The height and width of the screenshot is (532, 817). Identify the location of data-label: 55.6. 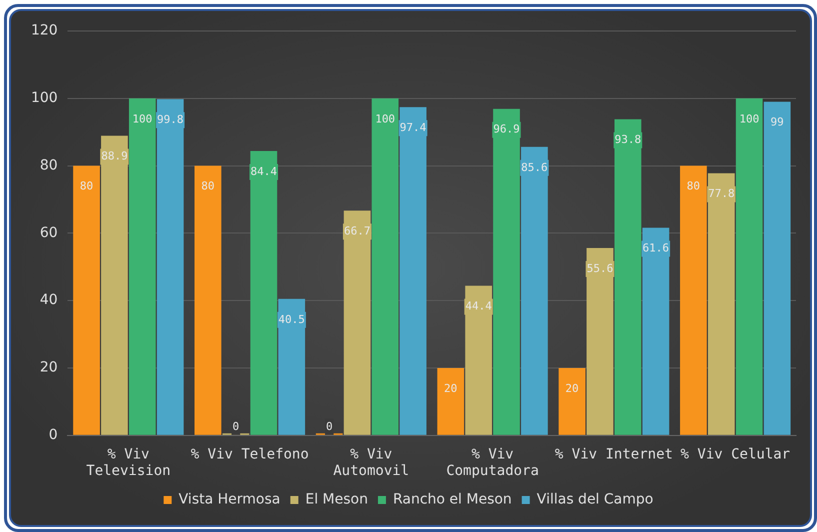
(600, 268).